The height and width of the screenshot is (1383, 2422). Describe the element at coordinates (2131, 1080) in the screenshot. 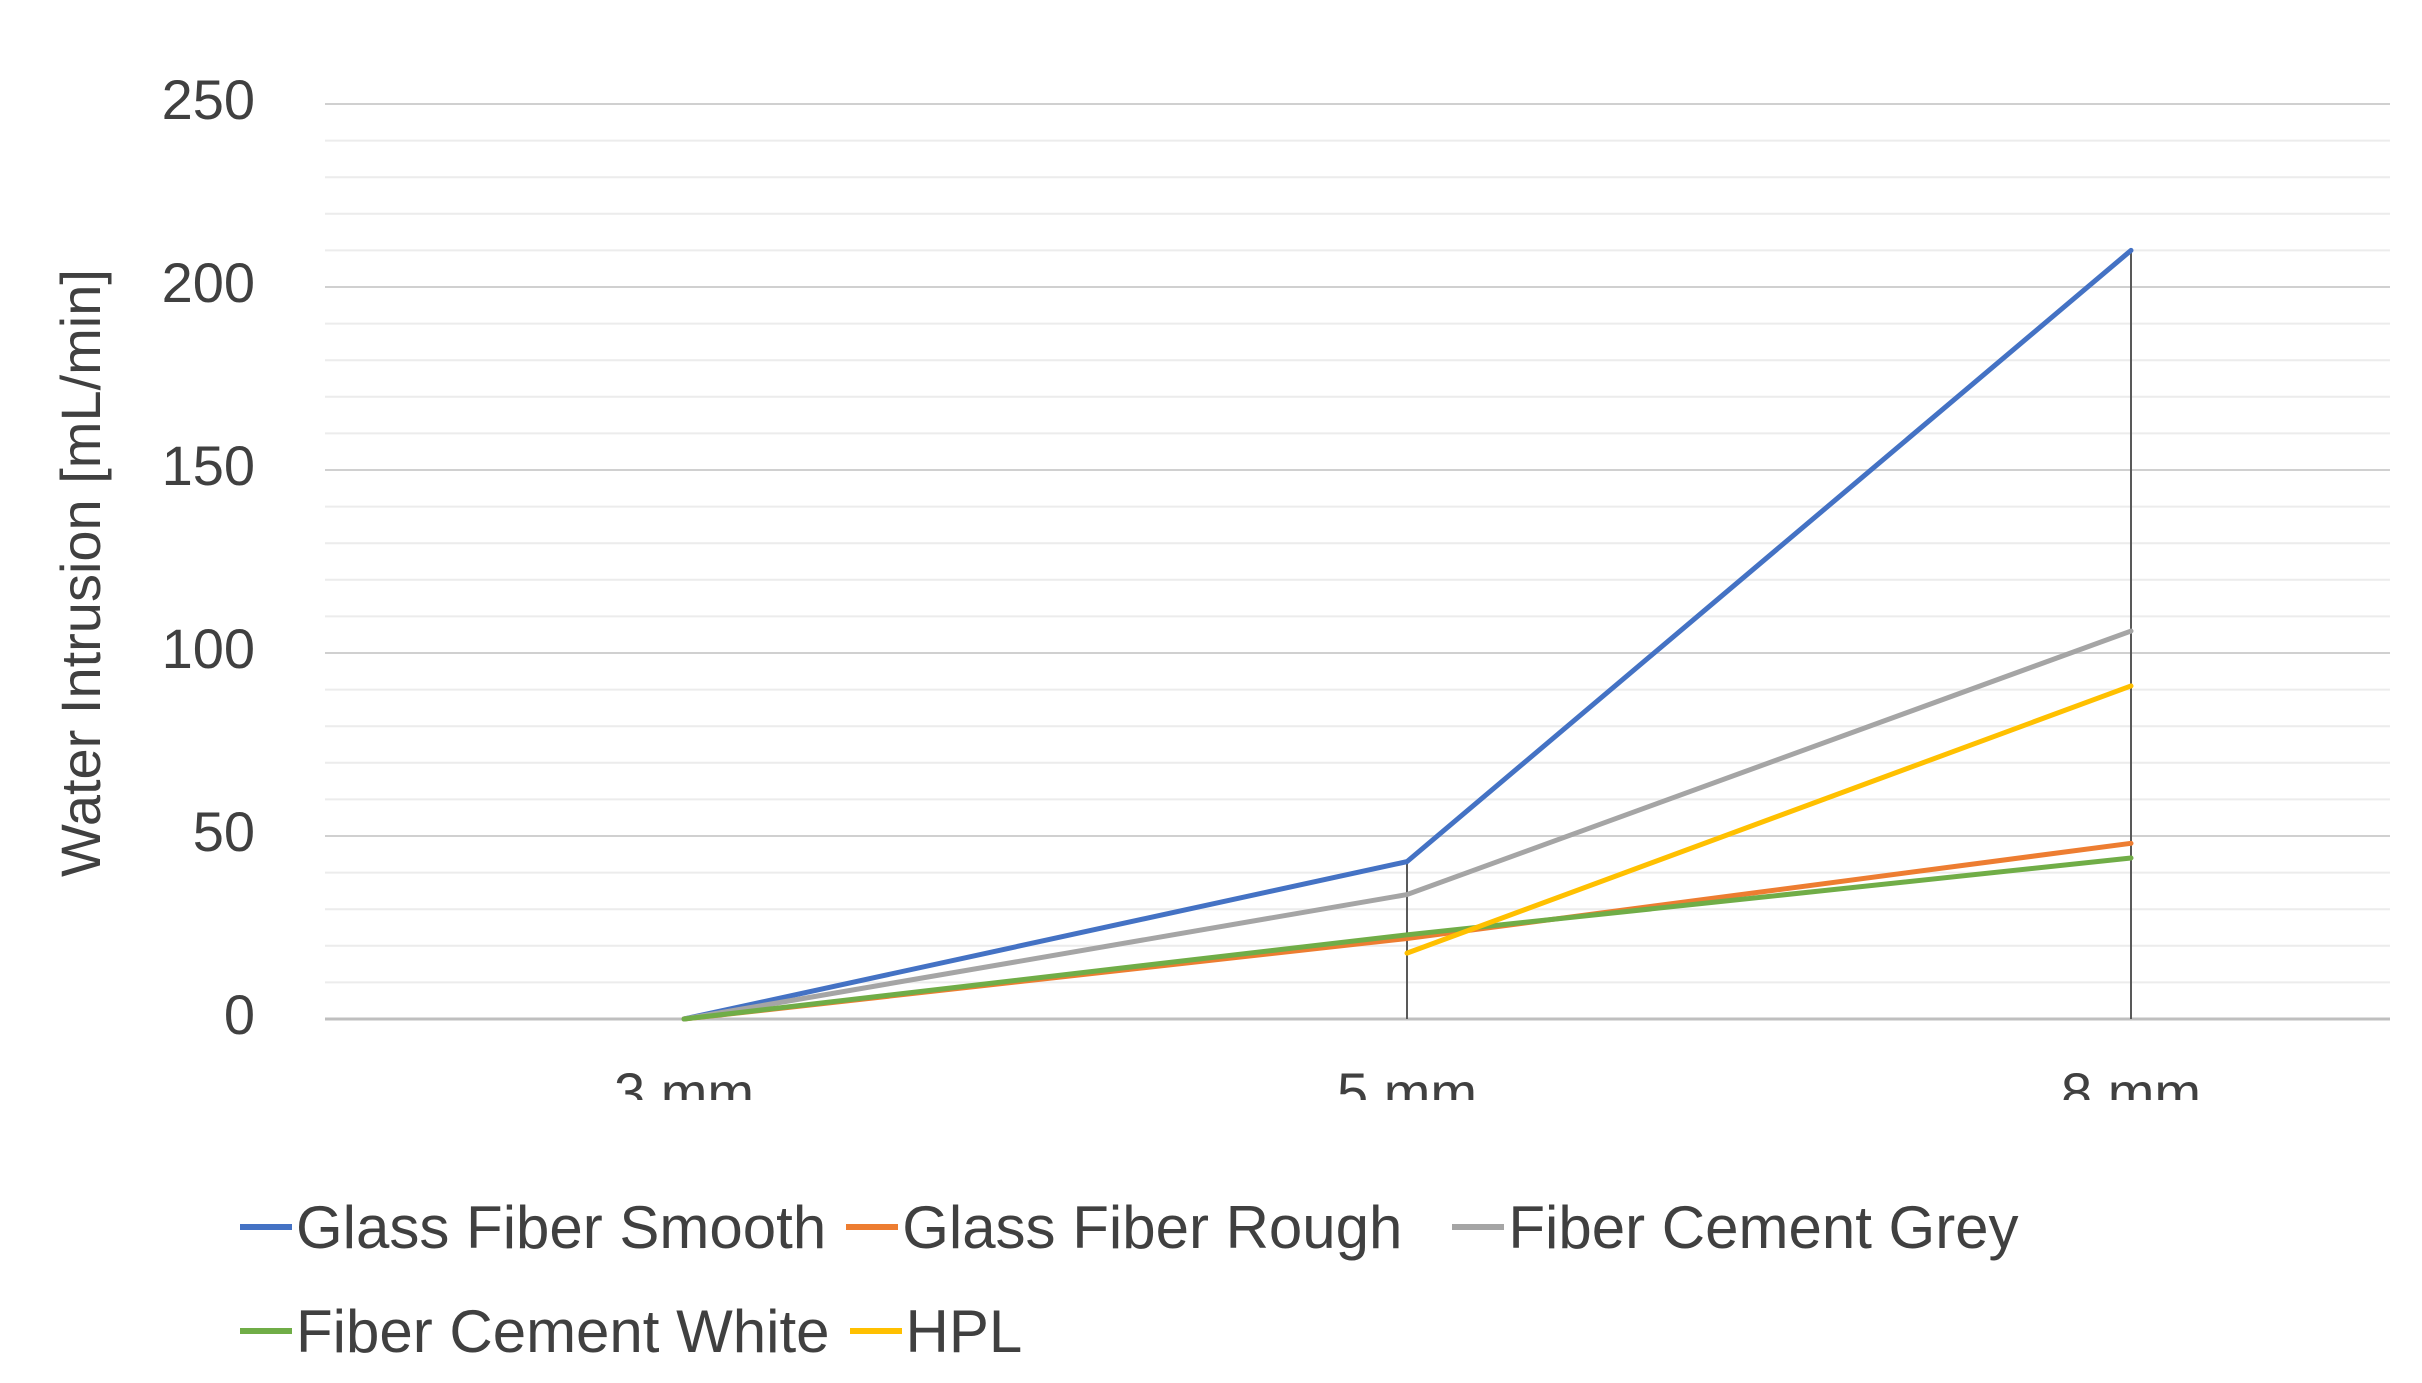

I see `x-tick-label: 8 mm` at that location.